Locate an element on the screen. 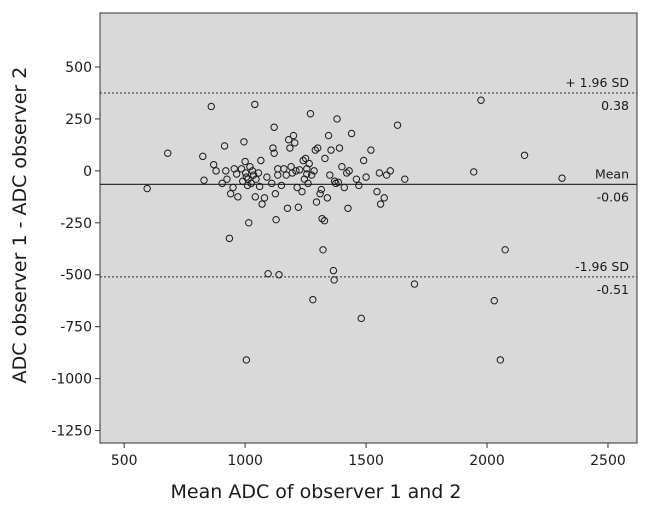  y-tick-label: 0 is located at coordinates (87, 172).